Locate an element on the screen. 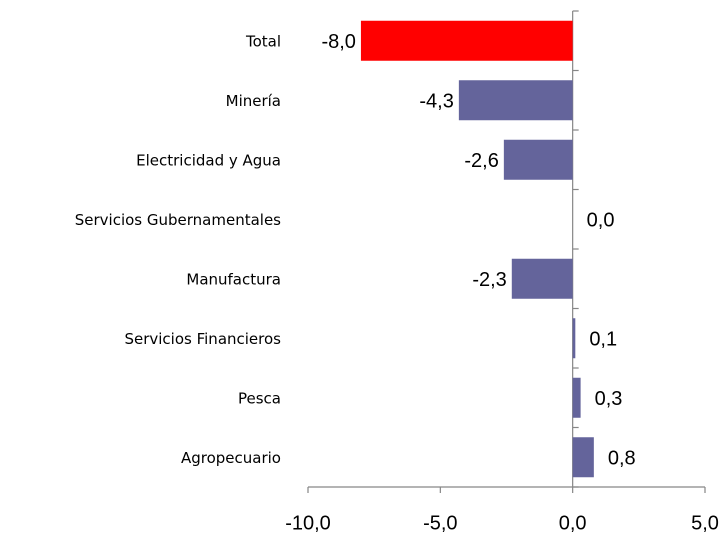 The width and height of the screenshot is (725, 537). x-tick-label: 0,0 is located at coordinates (573, 523).